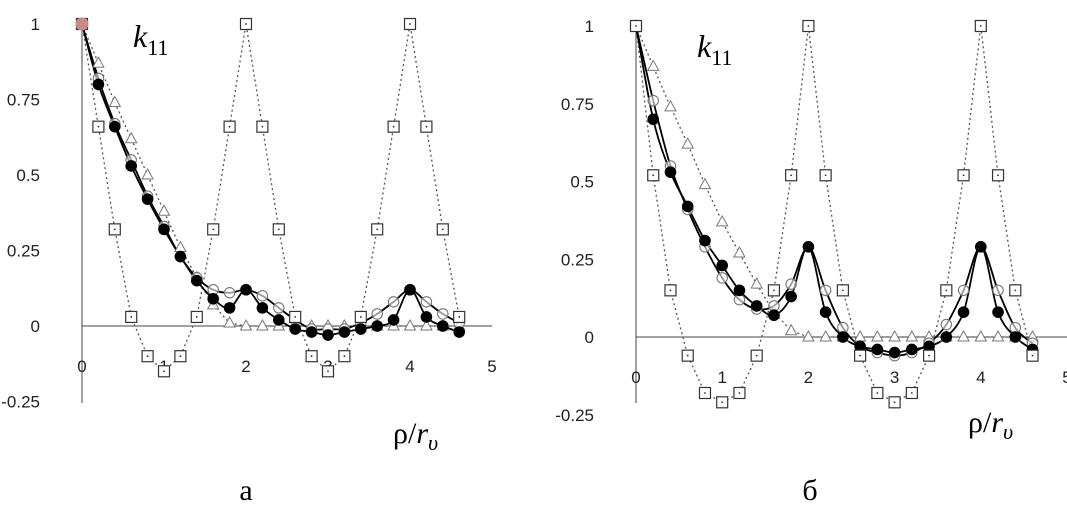 The width and height of the screenshot is (1067, 514). I want to click on panel-b-y-tick-label: 0.25, so click(577, 259).